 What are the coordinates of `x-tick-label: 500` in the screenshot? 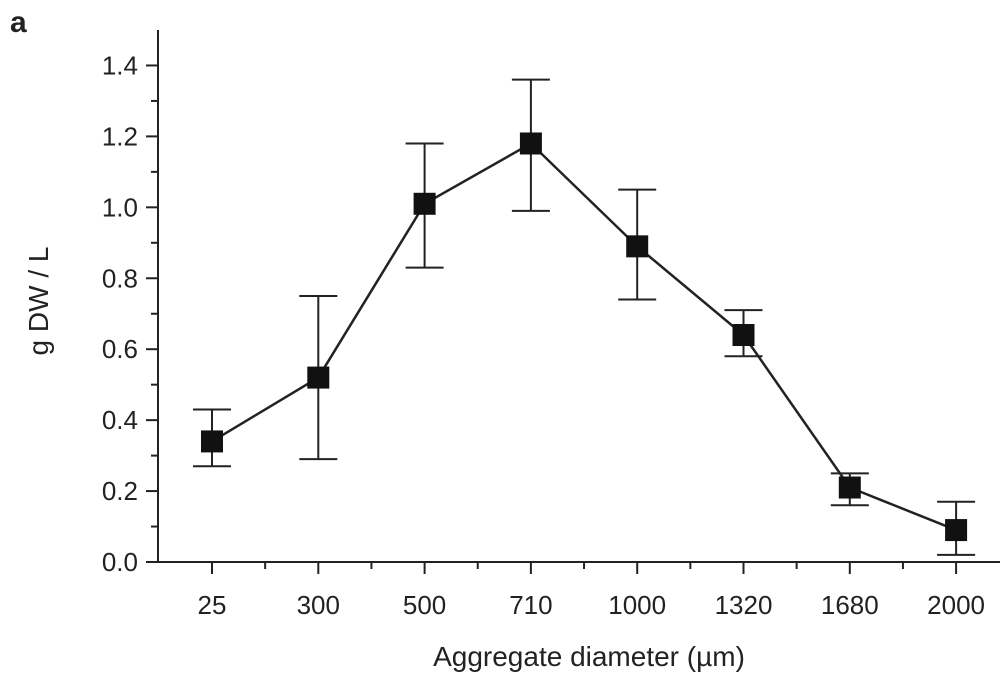 It's located at (424, 605).